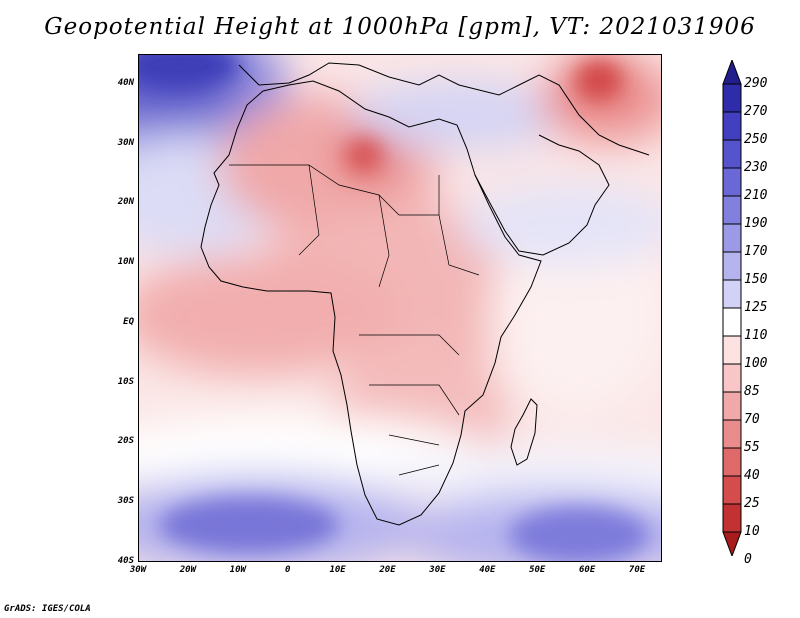  I want to click on lat-tick-label: 40N, so click(125, 82).